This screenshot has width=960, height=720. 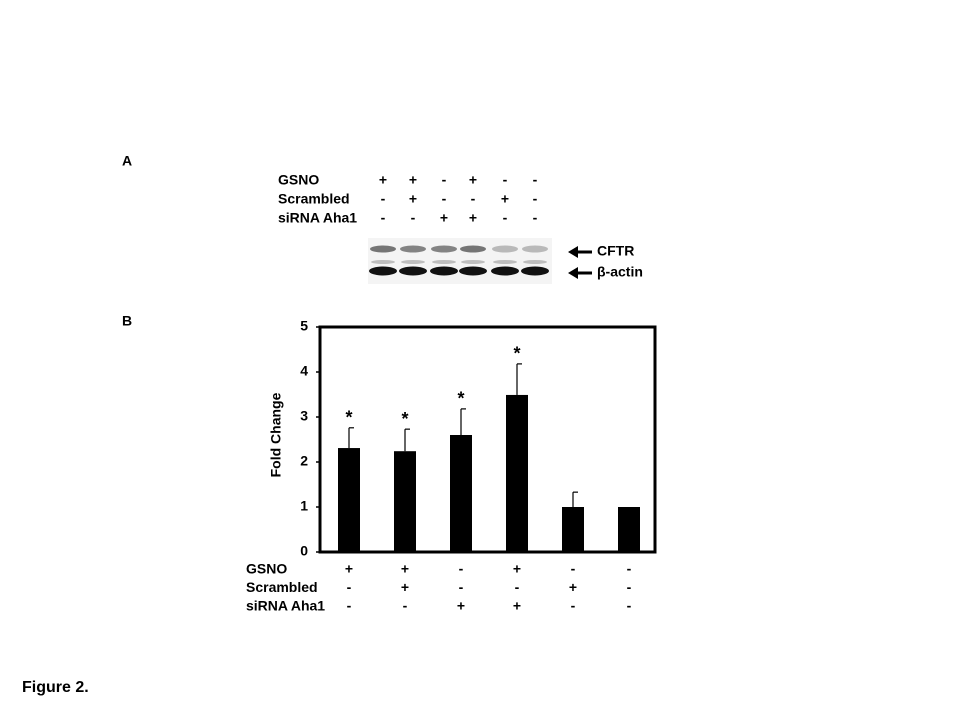 I want to click on y-tick-label: 4, so click(x=304, y=371).